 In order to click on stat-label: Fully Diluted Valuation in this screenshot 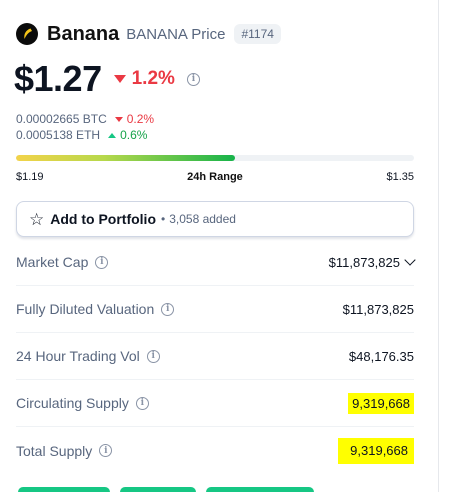, I will do `click(85, 309)`.